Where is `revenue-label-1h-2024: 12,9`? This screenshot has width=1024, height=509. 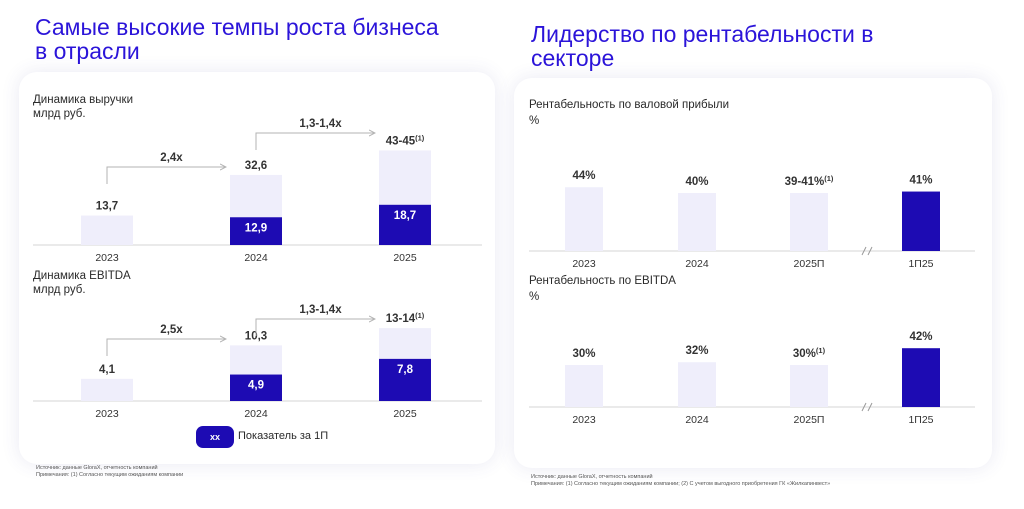 revenue-label-1h-2024: 12,9 is located at coordinates (256, 228).